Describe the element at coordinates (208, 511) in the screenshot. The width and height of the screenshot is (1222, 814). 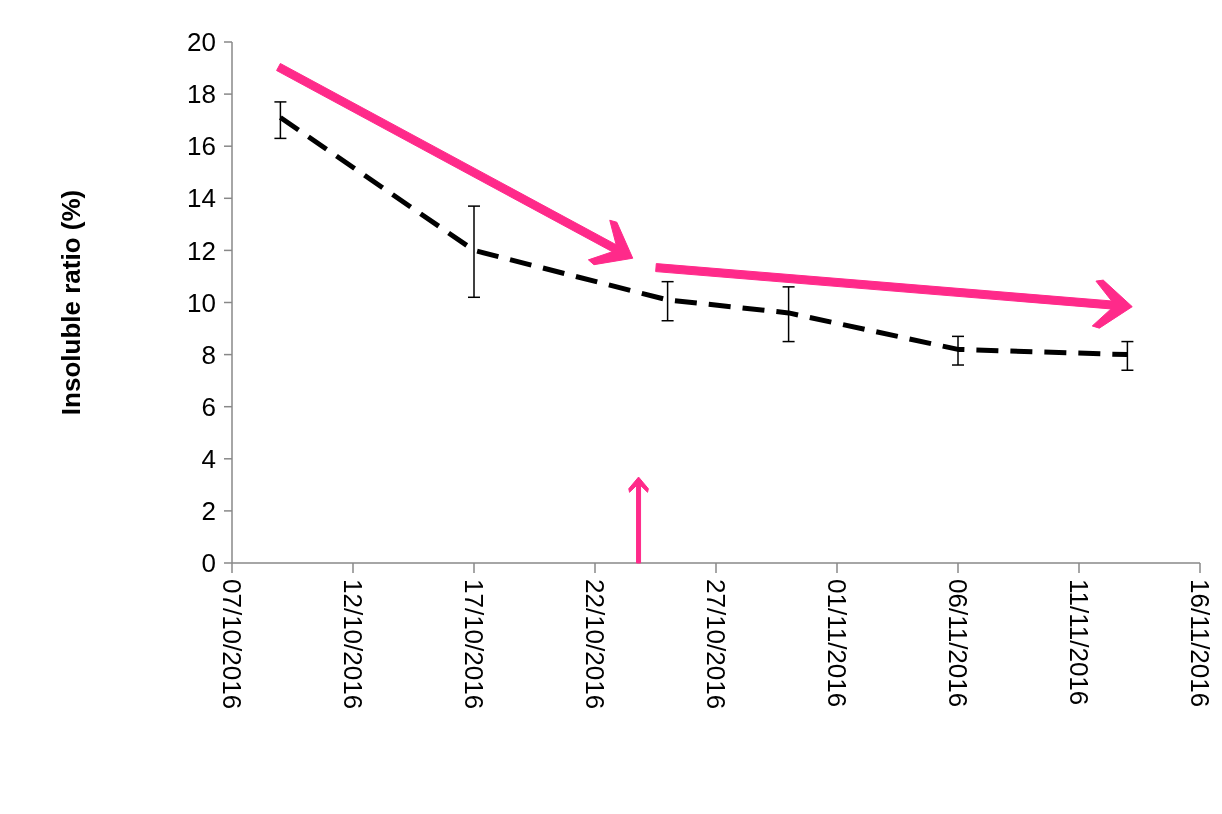
I see `y-tick-label: 2` at that location.